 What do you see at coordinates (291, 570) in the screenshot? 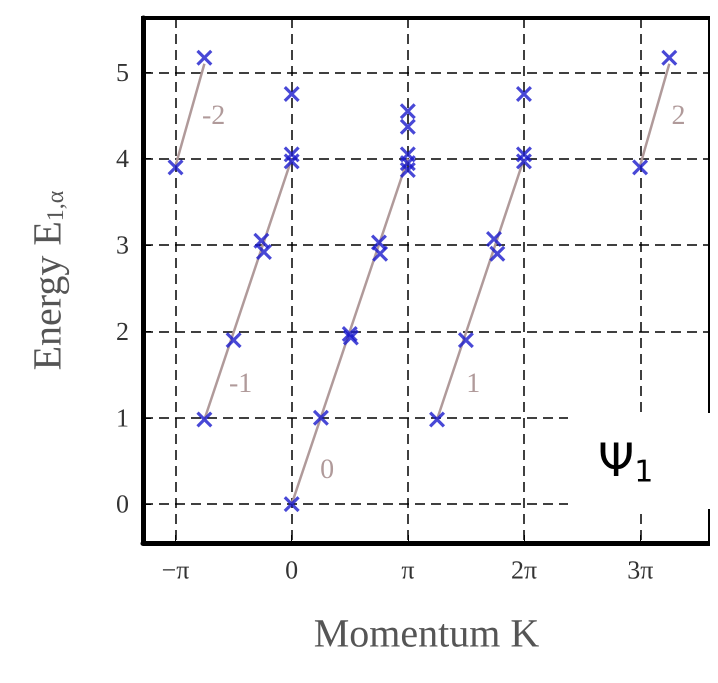
I see `x-tick-label: 0` at bounding box center [291, 570].